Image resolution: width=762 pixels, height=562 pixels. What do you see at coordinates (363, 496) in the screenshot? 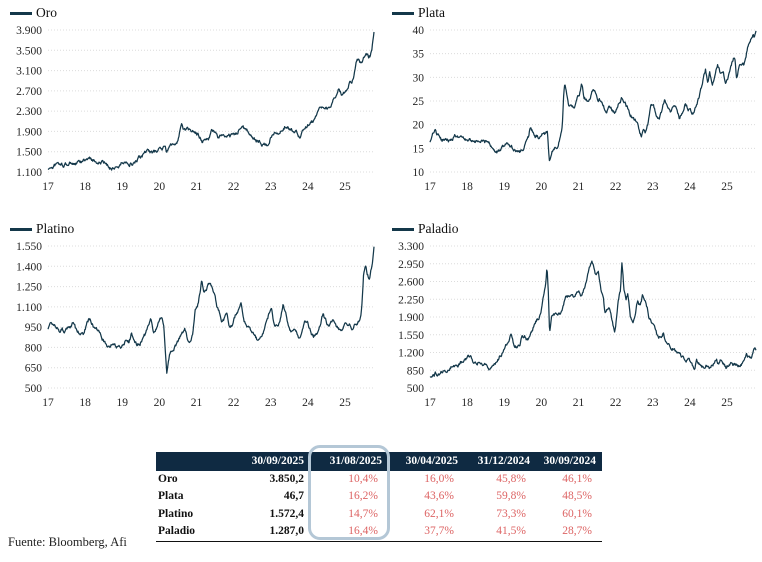
I see `pct-cell: 16,2%` at bounding box center [363, 496].